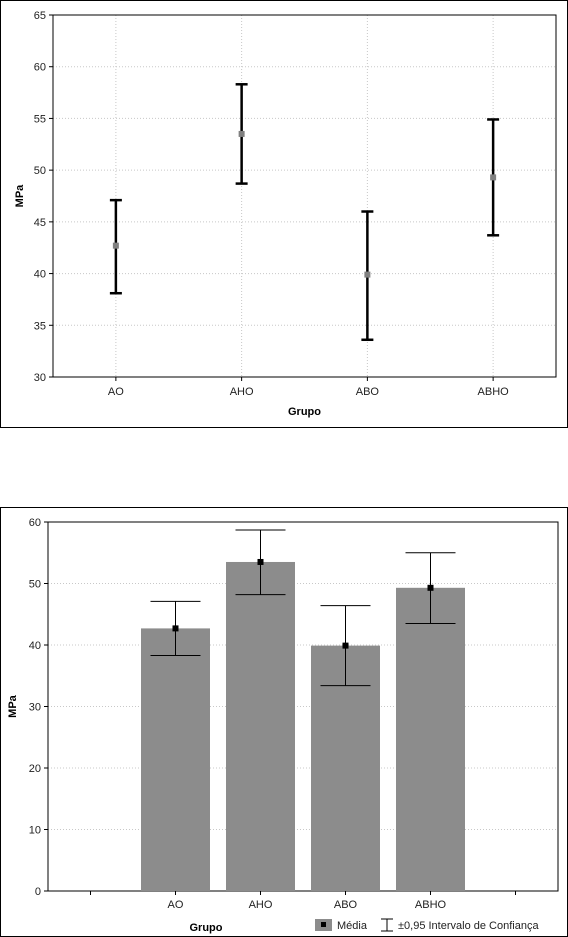  What do you see at coordinates (468, 926) in the screenshot?
I see `legend-ci-label: ±0,95 Intervalo de Confiança` at bounding box center [468, 926].